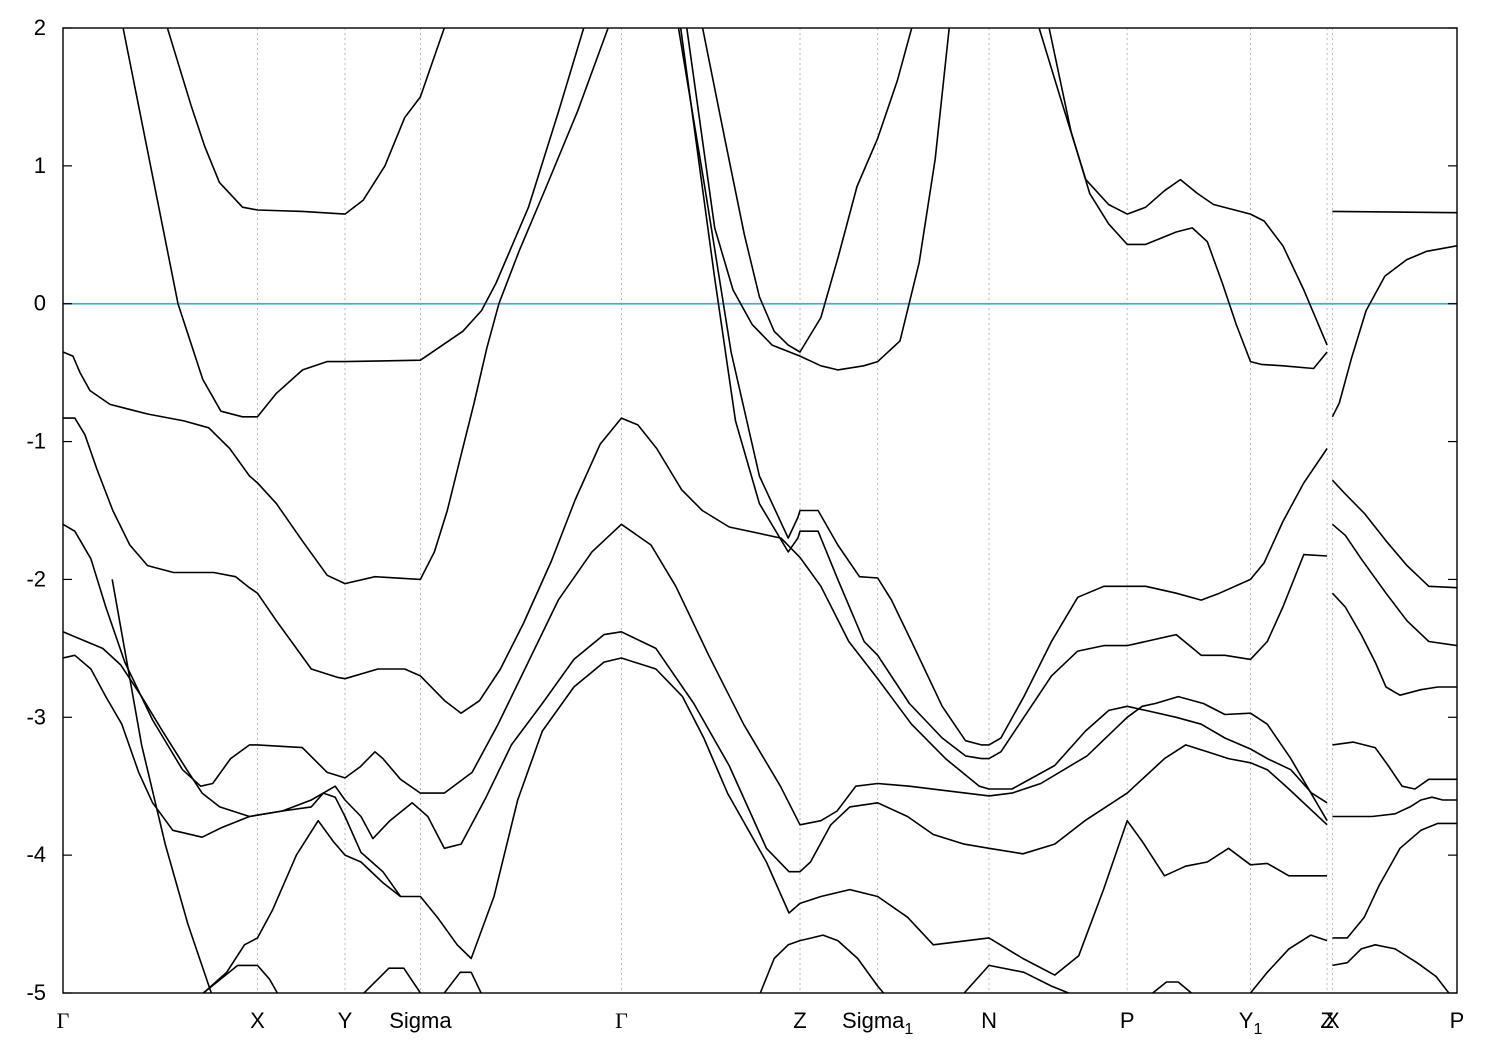  Describe the element at coordinates (36, 854) in the screenshot. I see `y-tick-label: -4` at that location.